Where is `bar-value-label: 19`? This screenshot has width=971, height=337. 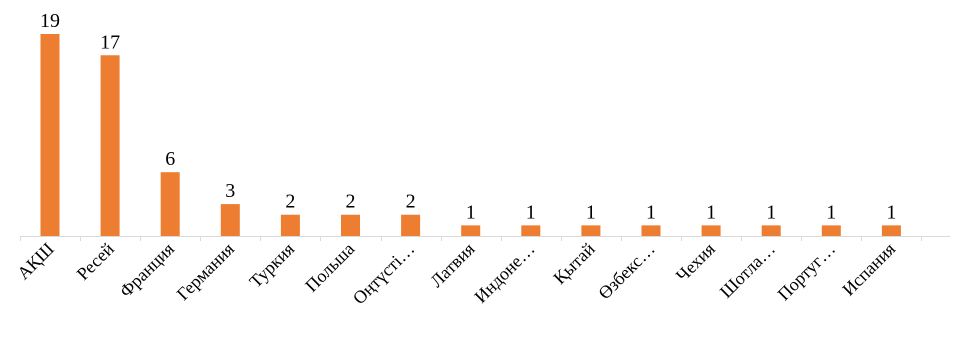 bar-value-label: 19 is located at coordinates (50, 21).